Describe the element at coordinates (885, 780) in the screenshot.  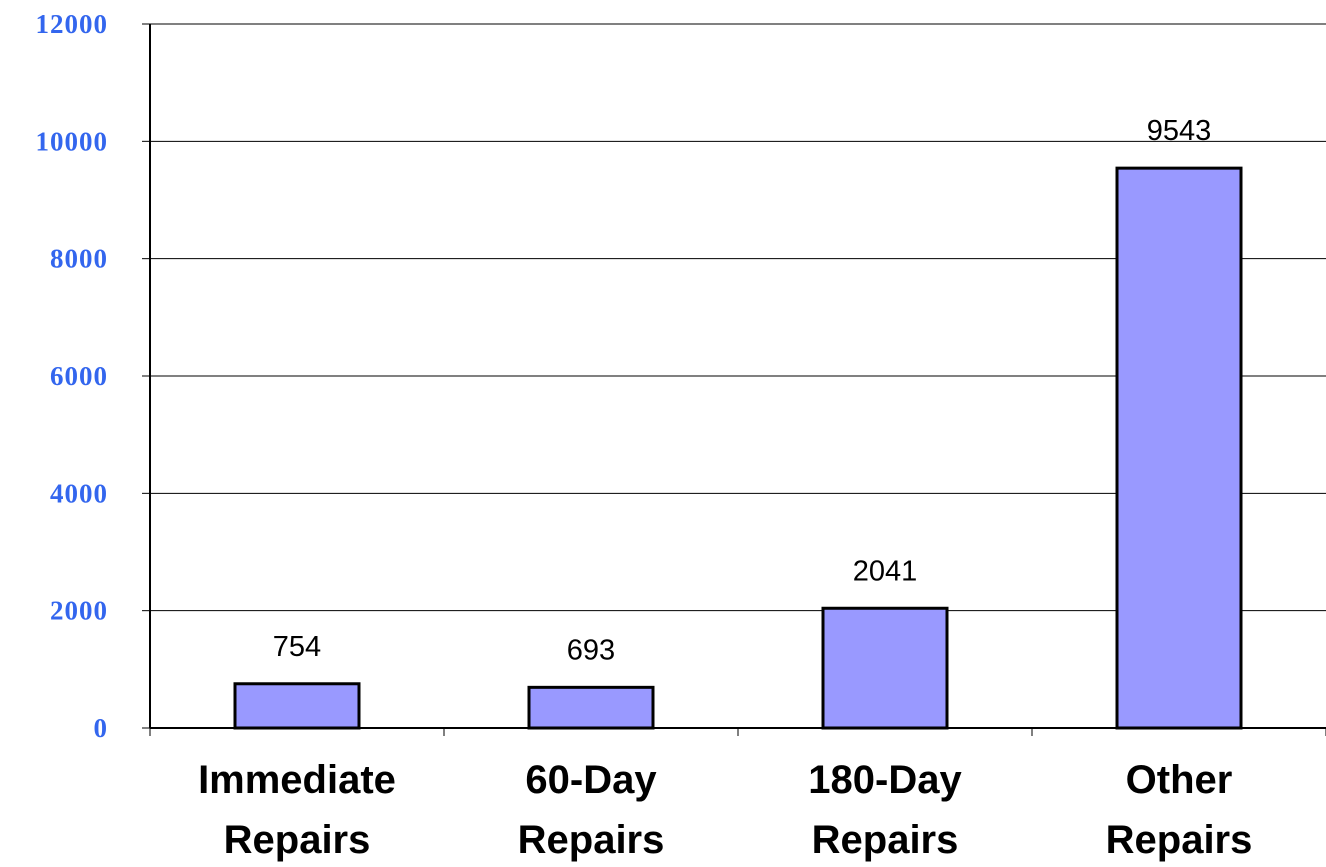
I see `x-tick-label: 180-Day` at that location.